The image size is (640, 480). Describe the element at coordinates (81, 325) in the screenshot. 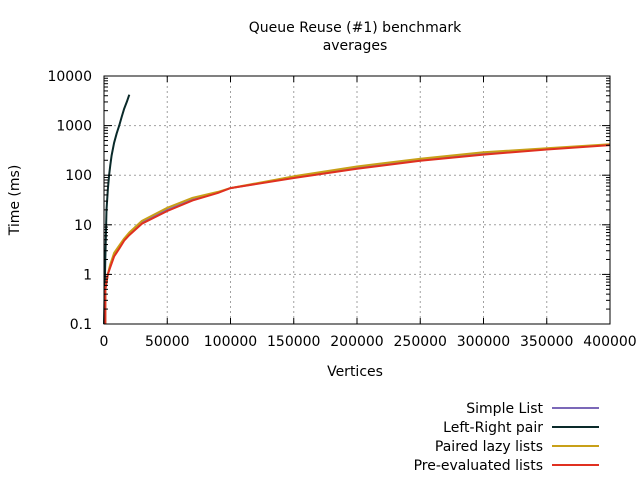

I see `y-tick-label: 0.1` at that location.